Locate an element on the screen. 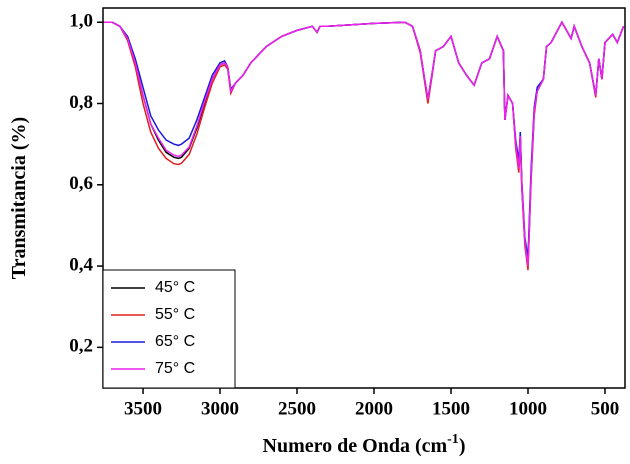 The width and height of the screenshot is (630, 464). legend-label: 45° C is located at coordinates (175, 287).